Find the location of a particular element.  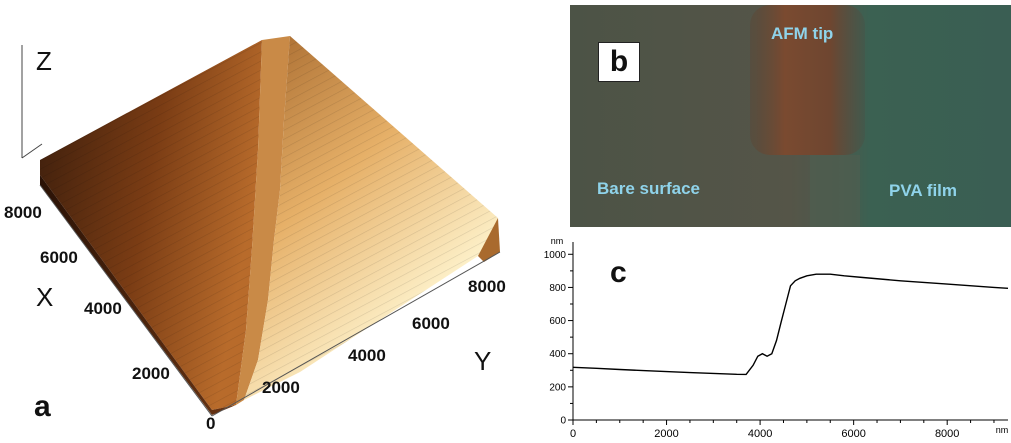

origin-tick-label: 0 is located at coordinates (211, 423).